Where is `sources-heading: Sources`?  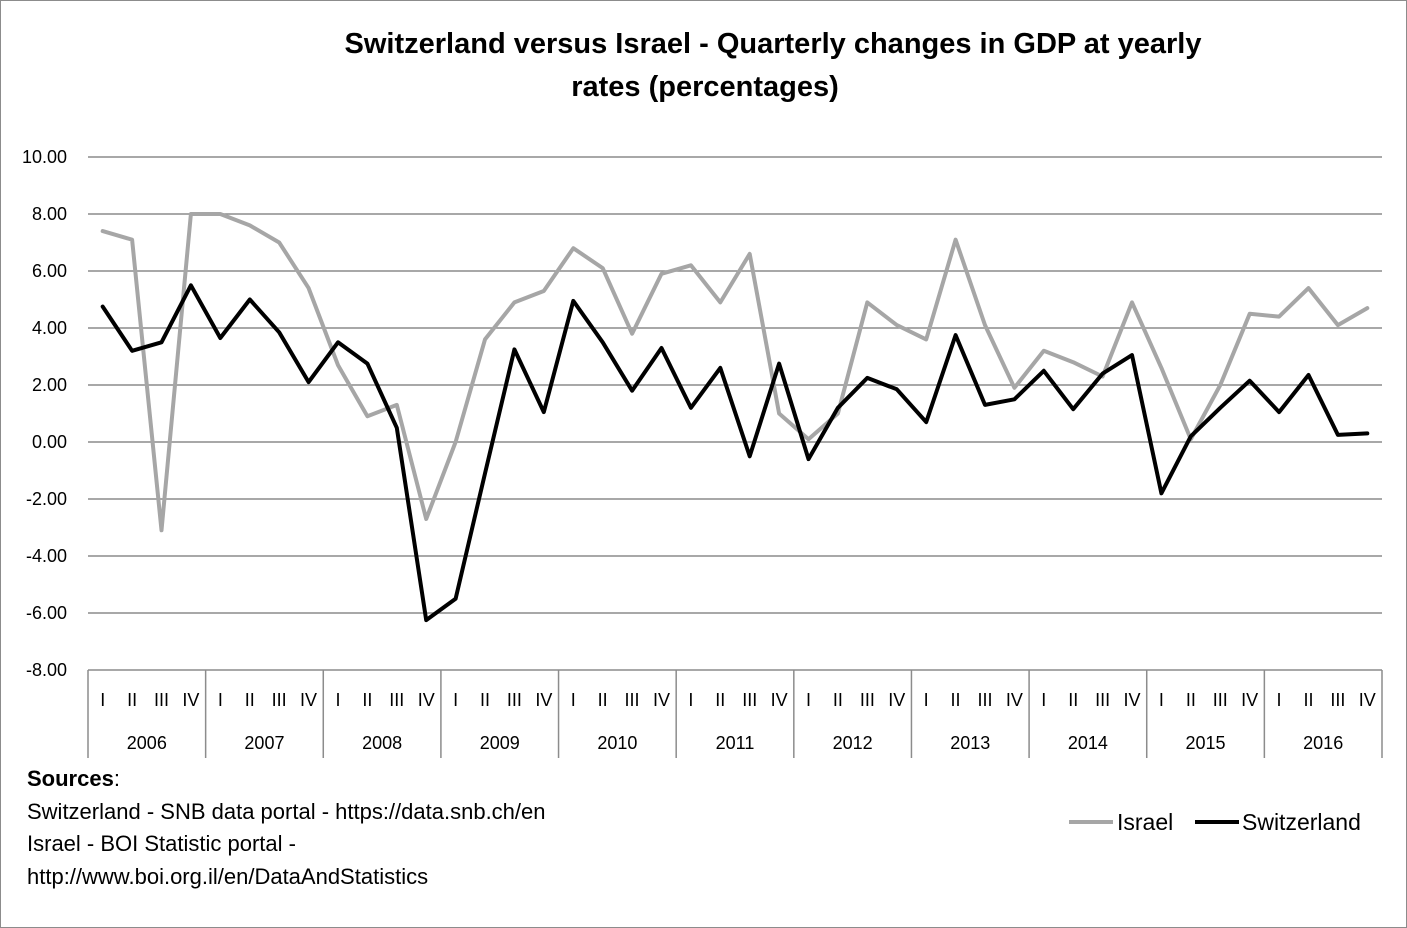
sources-heading: Sources is located at coordinates (70, 778).